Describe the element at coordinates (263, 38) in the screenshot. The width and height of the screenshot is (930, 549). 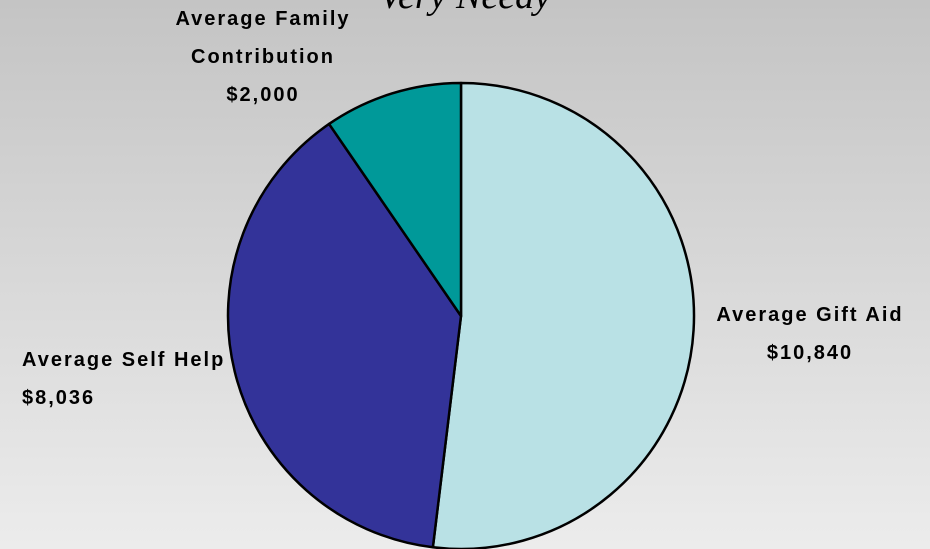
I see `category-label: Average Family Contribution` at that location.